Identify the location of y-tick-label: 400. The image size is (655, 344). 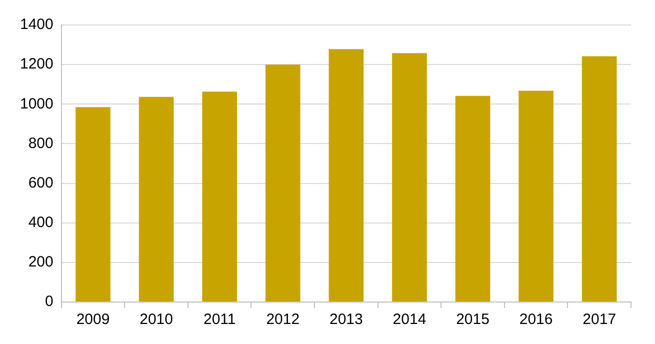
(41, 222).